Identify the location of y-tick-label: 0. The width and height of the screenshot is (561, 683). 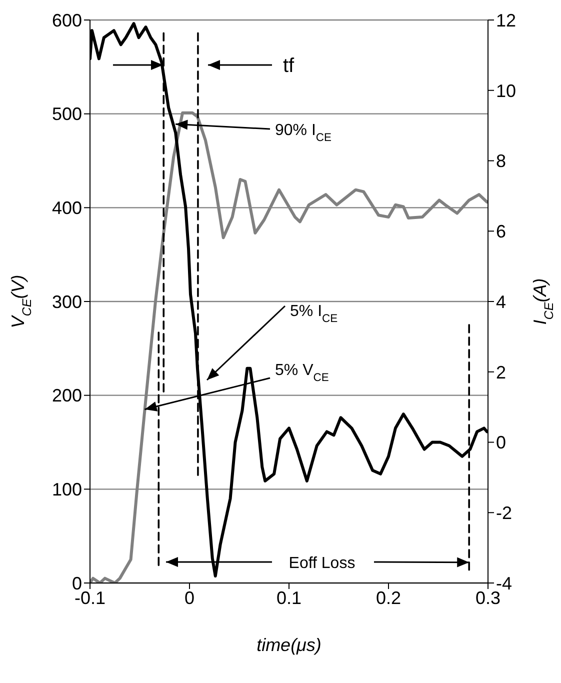
(77, 583).